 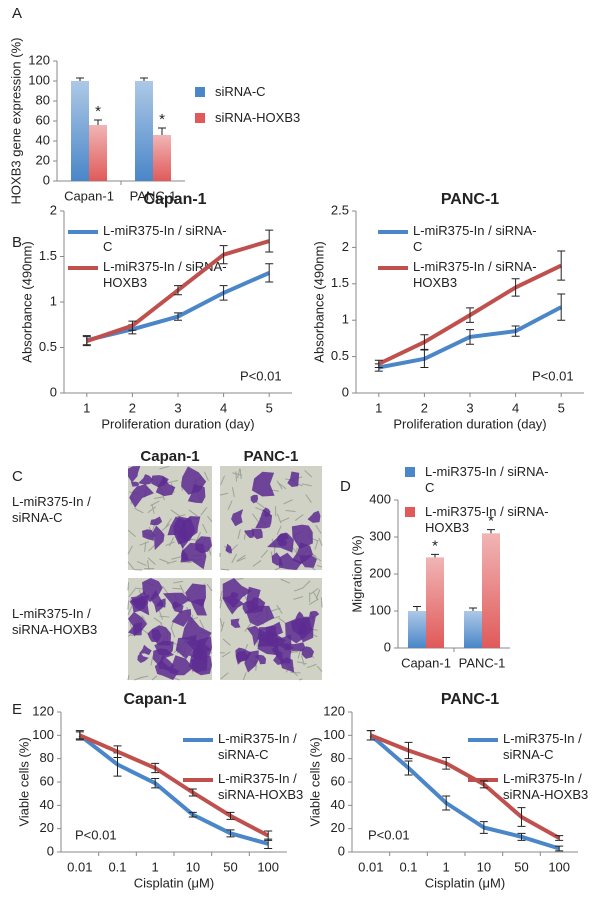 I want to click on x-tick-label: 100, so click(x=559, y=866).